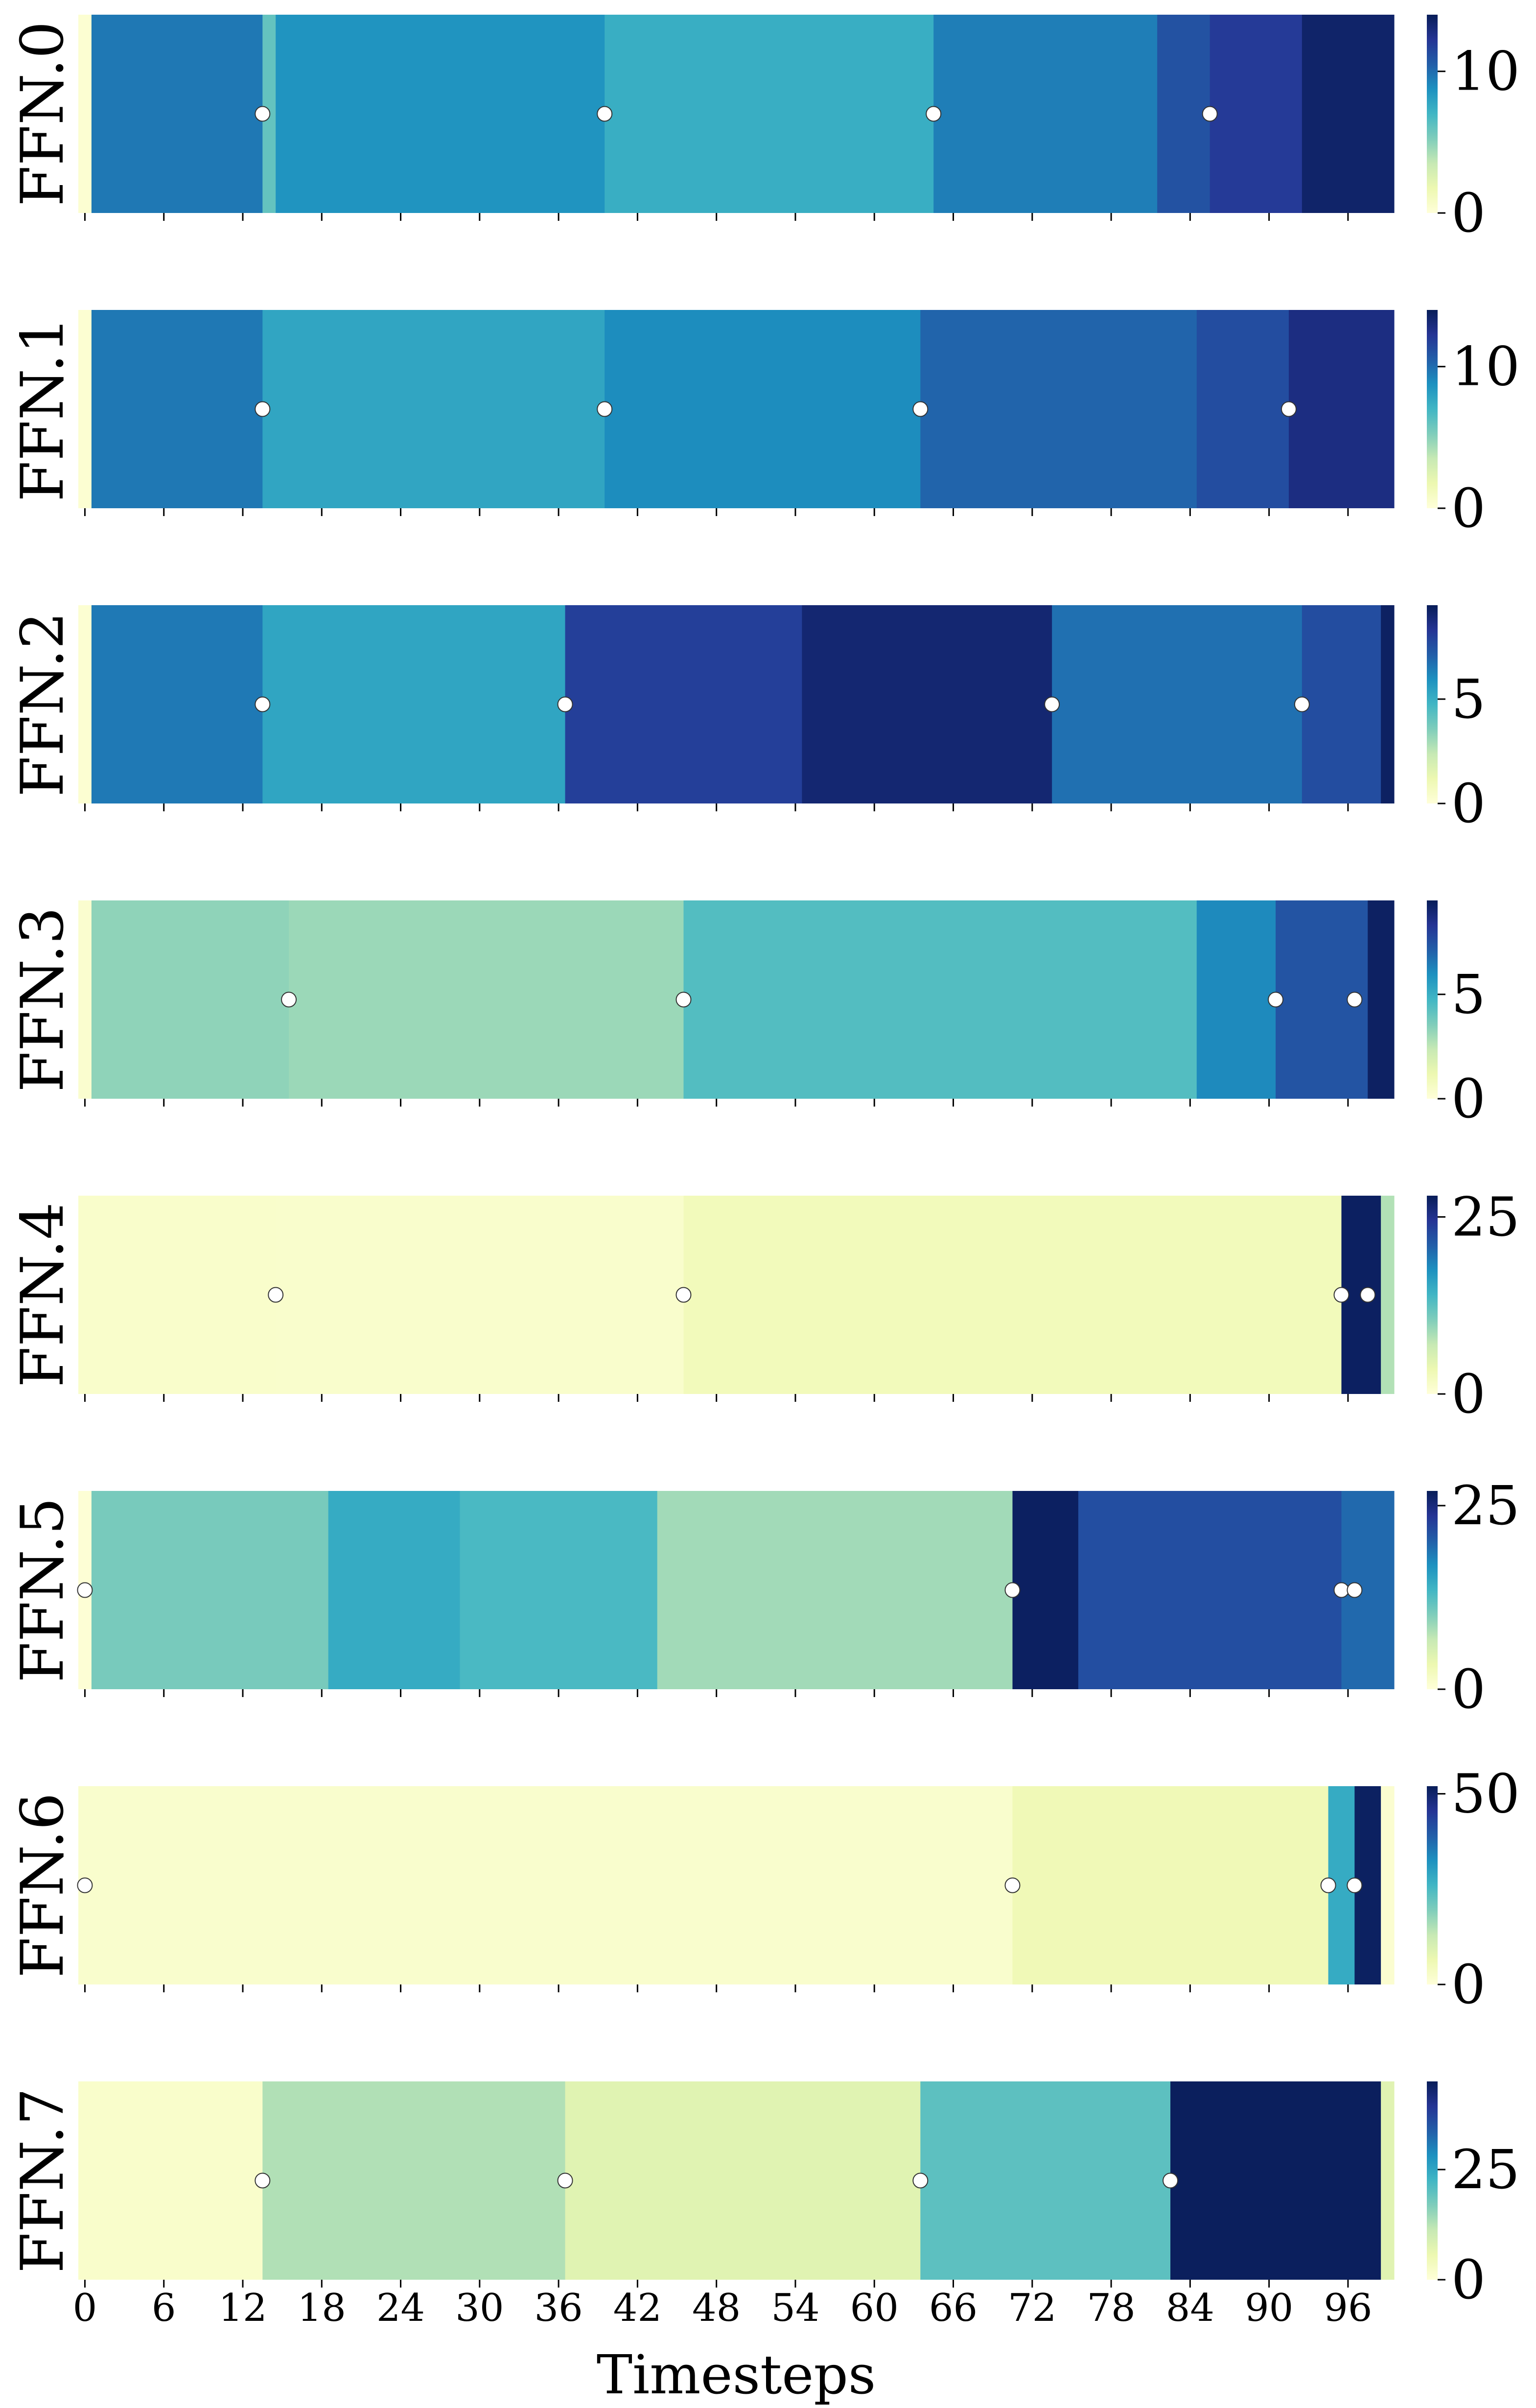  I want to click on x-tick-label: 60, so click(874, 2308).